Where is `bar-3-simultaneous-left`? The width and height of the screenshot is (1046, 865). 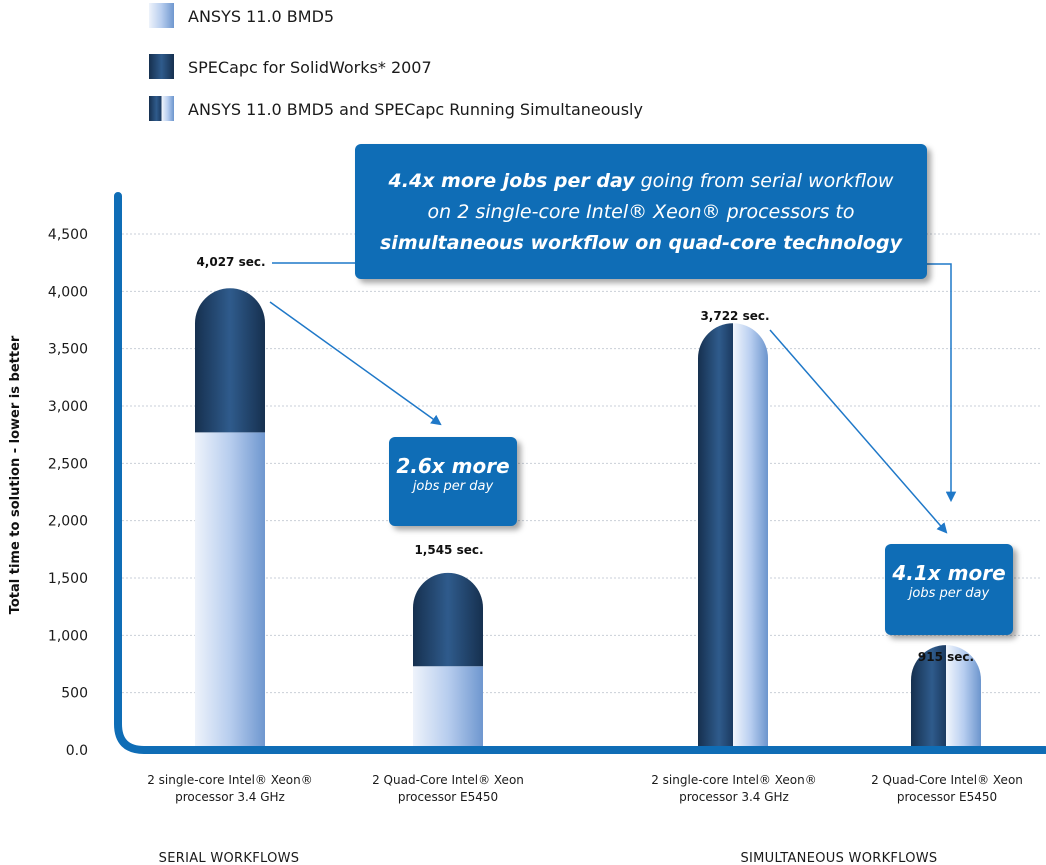
bar-3-simultaneous-left is located at coordinates (928, 697).